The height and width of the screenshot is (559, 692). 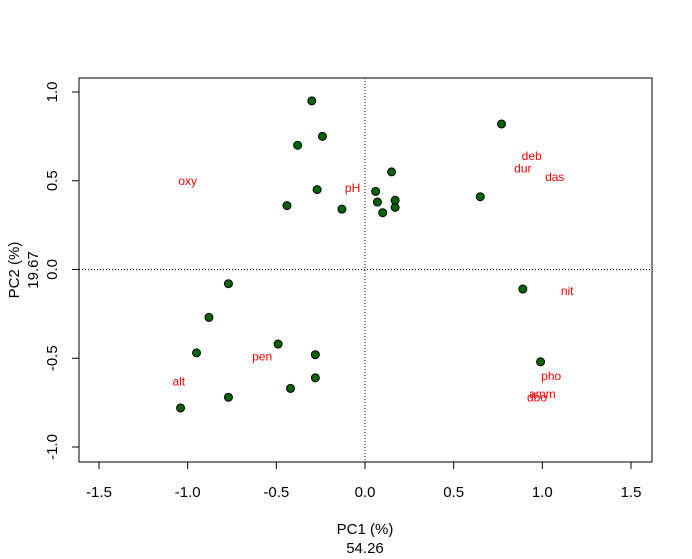 I want to click on variable-label: pH, so click(x=352, y=188).